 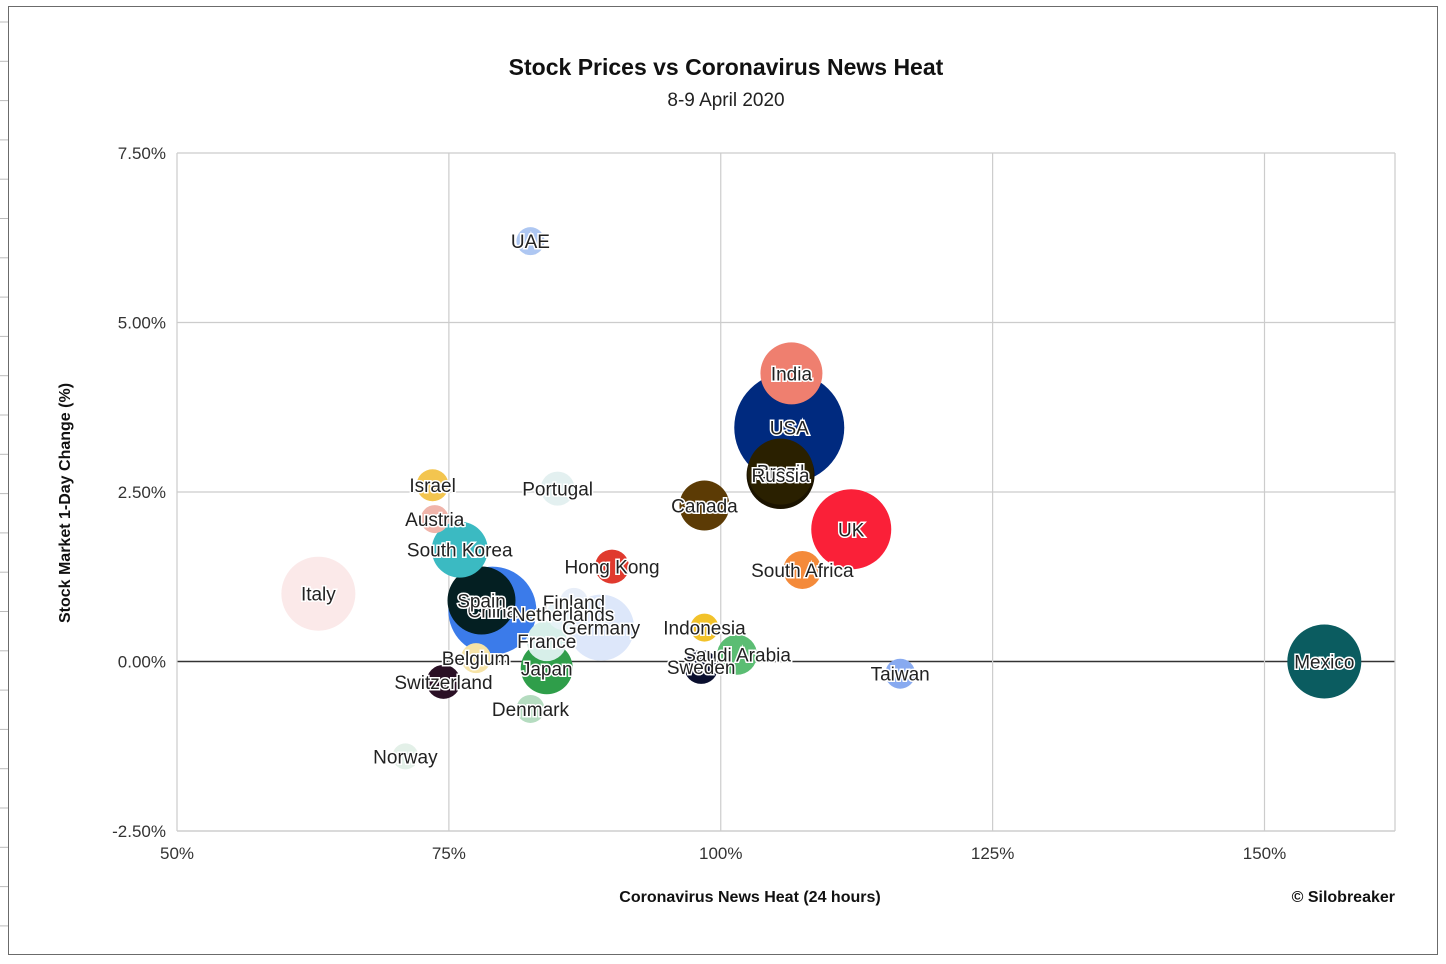 I want to click on bubble-denmark, so click(x=530, y=708).